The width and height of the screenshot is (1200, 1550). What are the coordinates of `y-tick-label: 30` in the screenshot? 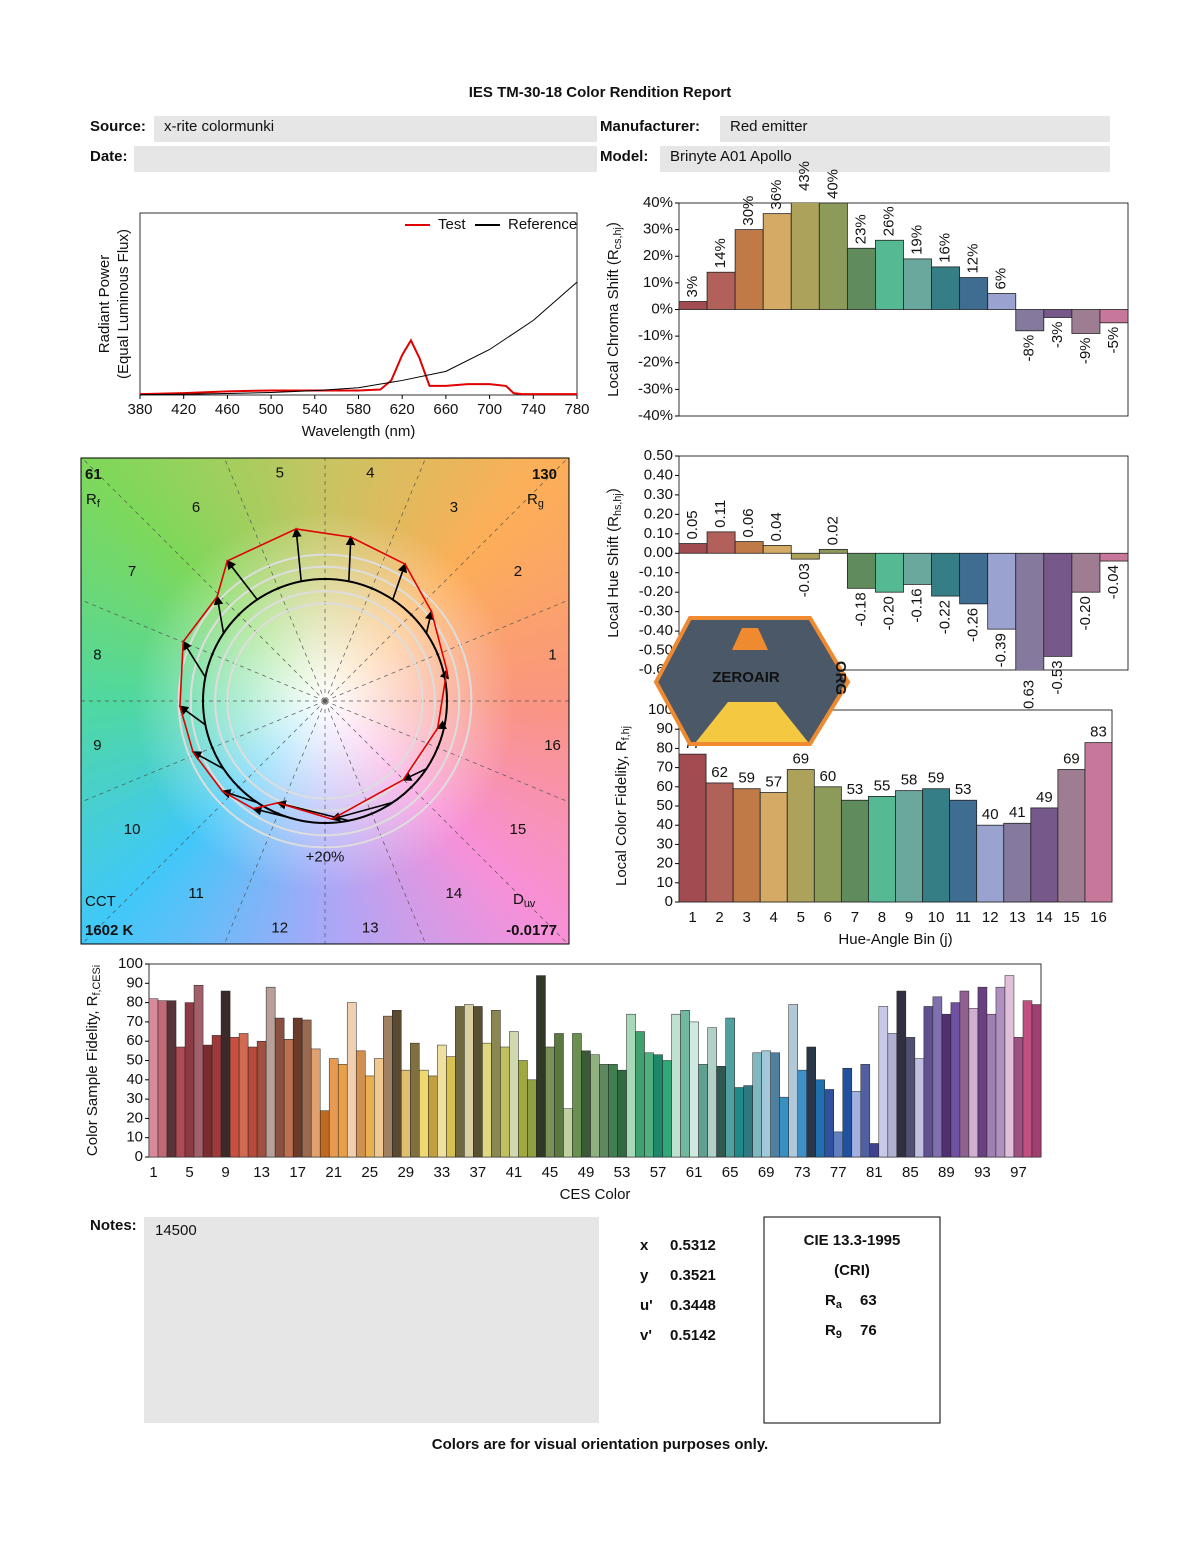 It's located at (664, 843).